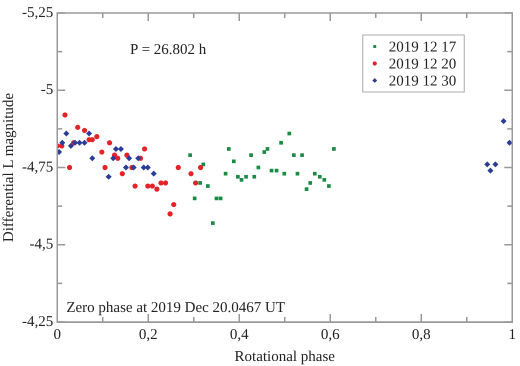 The width and height of the screenshot is (520, 366). Describe the element at coordinates (285, 356) in the screenshot. I see `x-axis-title: Rotational phase` at that location.